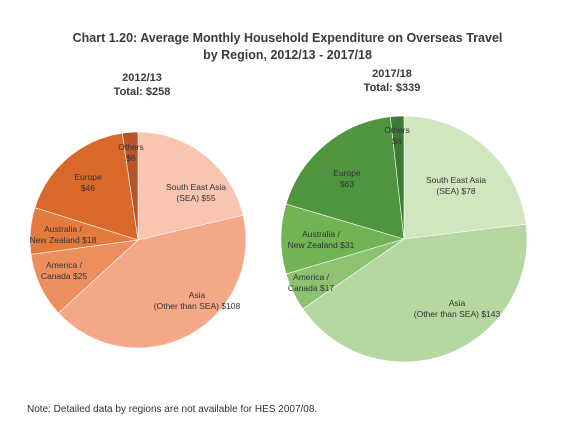 This screenshot has width=575, height=429. What do you see at coordinates (311, 277) in the screenshot?
I see `pie-1-slice-2-label-line-0: America /` at bounding box center [311, 277].